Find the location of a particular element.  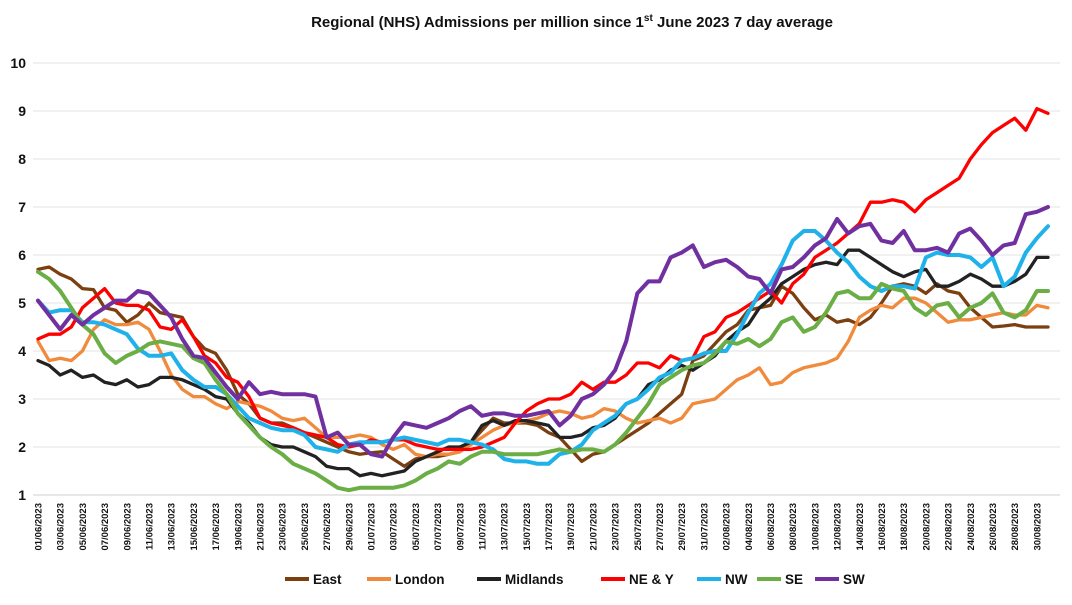

legend-label: SE is located at coordinates (794, 579).